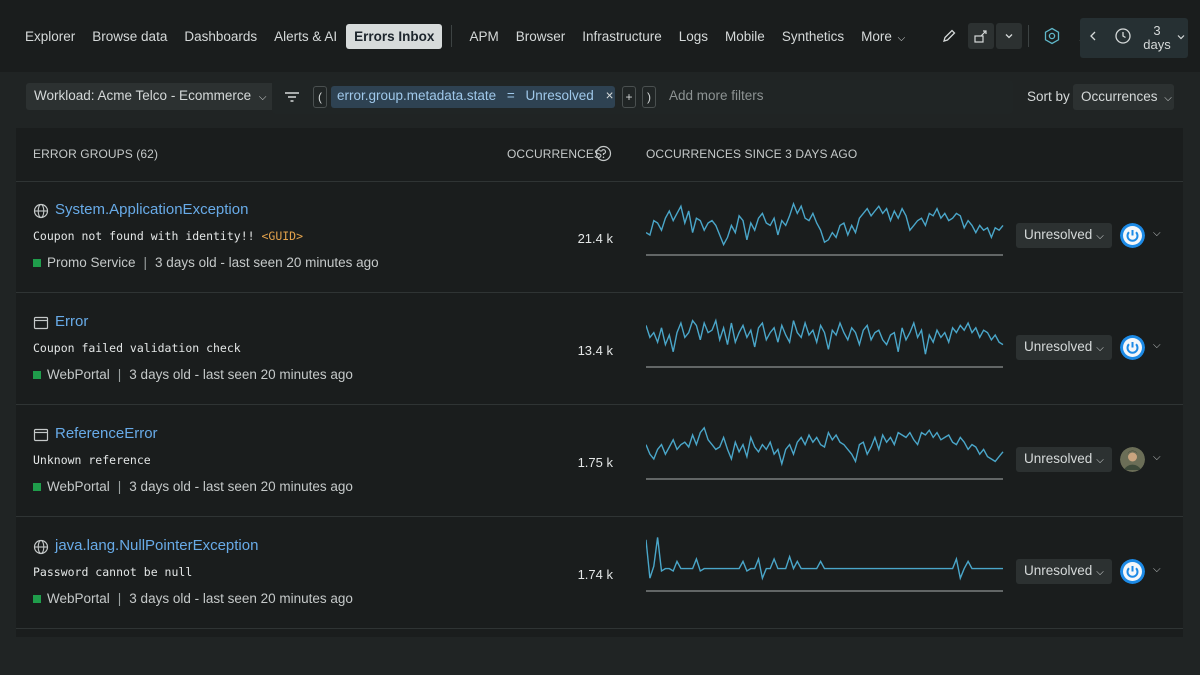  I want to click on filter-chip-value: Unresolved, so click(559, 95).